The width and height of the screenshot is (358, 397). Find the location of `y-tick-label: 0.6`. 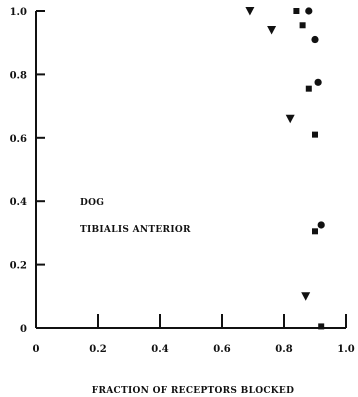

y-tick-label: 0.6 is located at coordinates (18, 139).